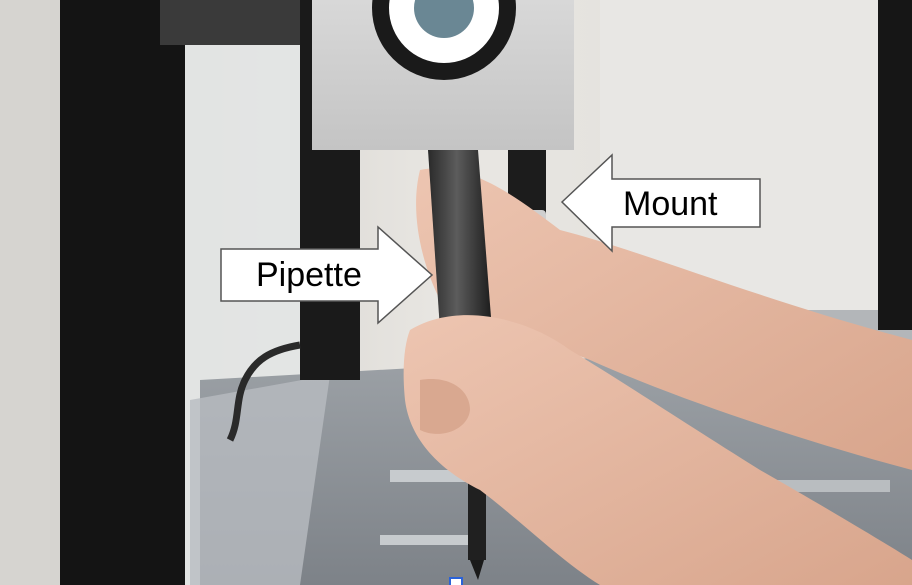  I want to click on mount-callout: Mount, so click(662, 203).